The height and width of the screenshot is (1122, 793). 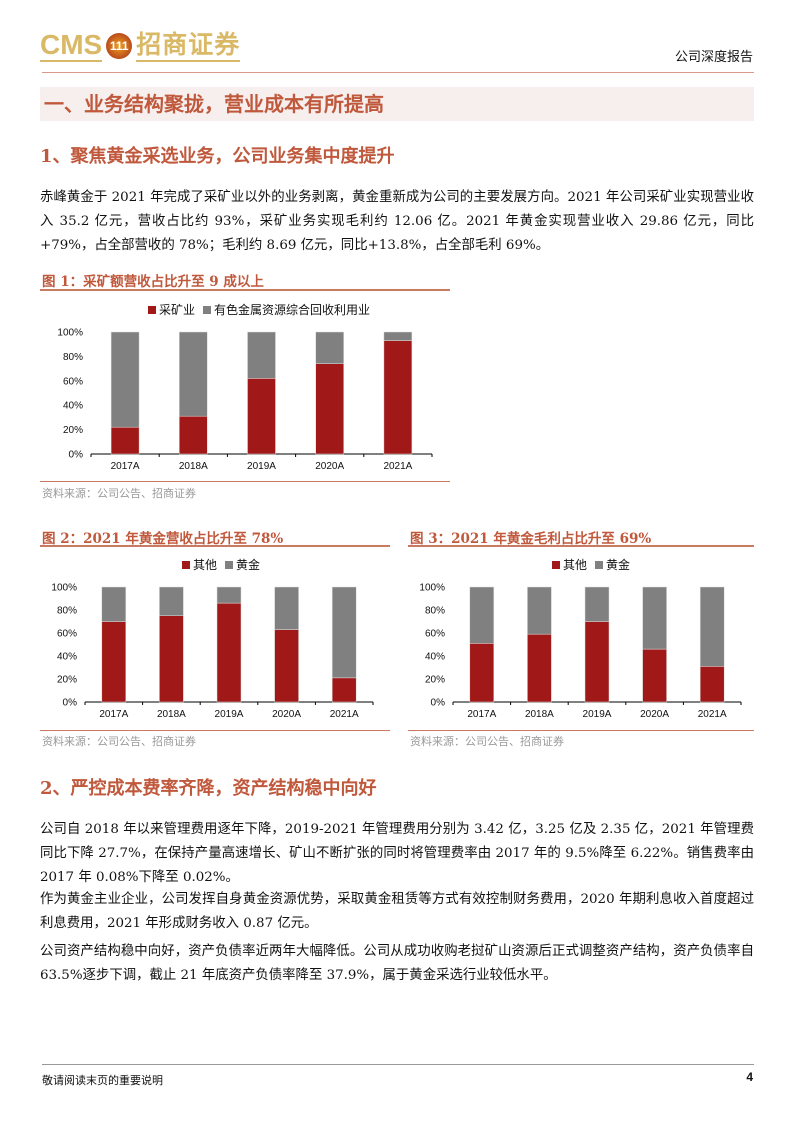 What do you see at coordinates (217, 156) in the screenshot?
I see `subsection-title-1: 1、聚焦黄金采选业务，公司业务集中度提升` at bounding box center [217, 156].